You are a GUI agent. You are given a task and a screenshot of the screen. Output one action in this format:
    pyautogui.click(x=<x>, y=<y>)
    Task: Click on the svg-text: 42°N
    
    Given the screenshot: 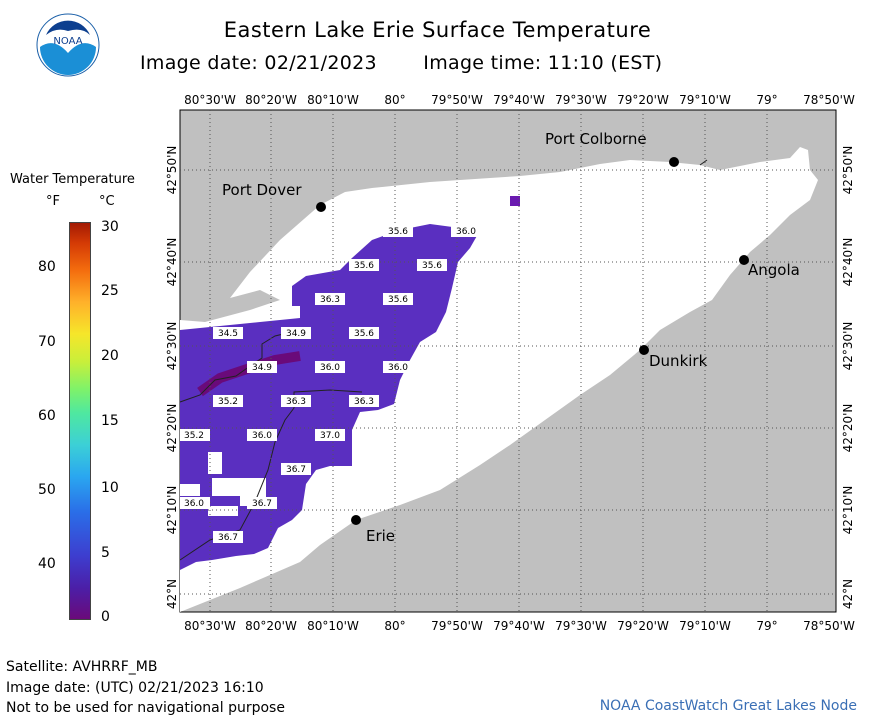 What is the action you would take?
    pyautogui.click(x=848, y=594)
    